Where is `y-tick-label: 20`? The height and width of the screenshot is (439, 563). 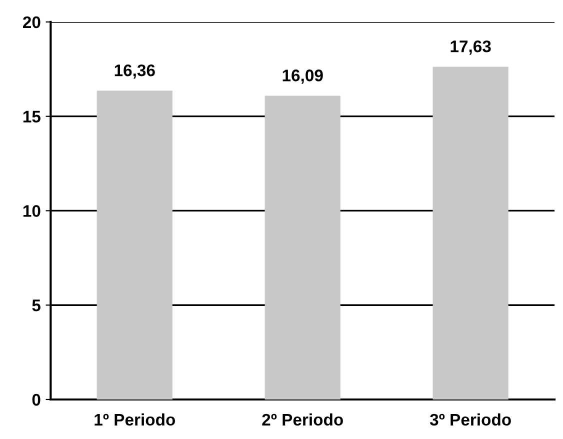
y-tick-label: 20 is located at coordinates (31, 22).